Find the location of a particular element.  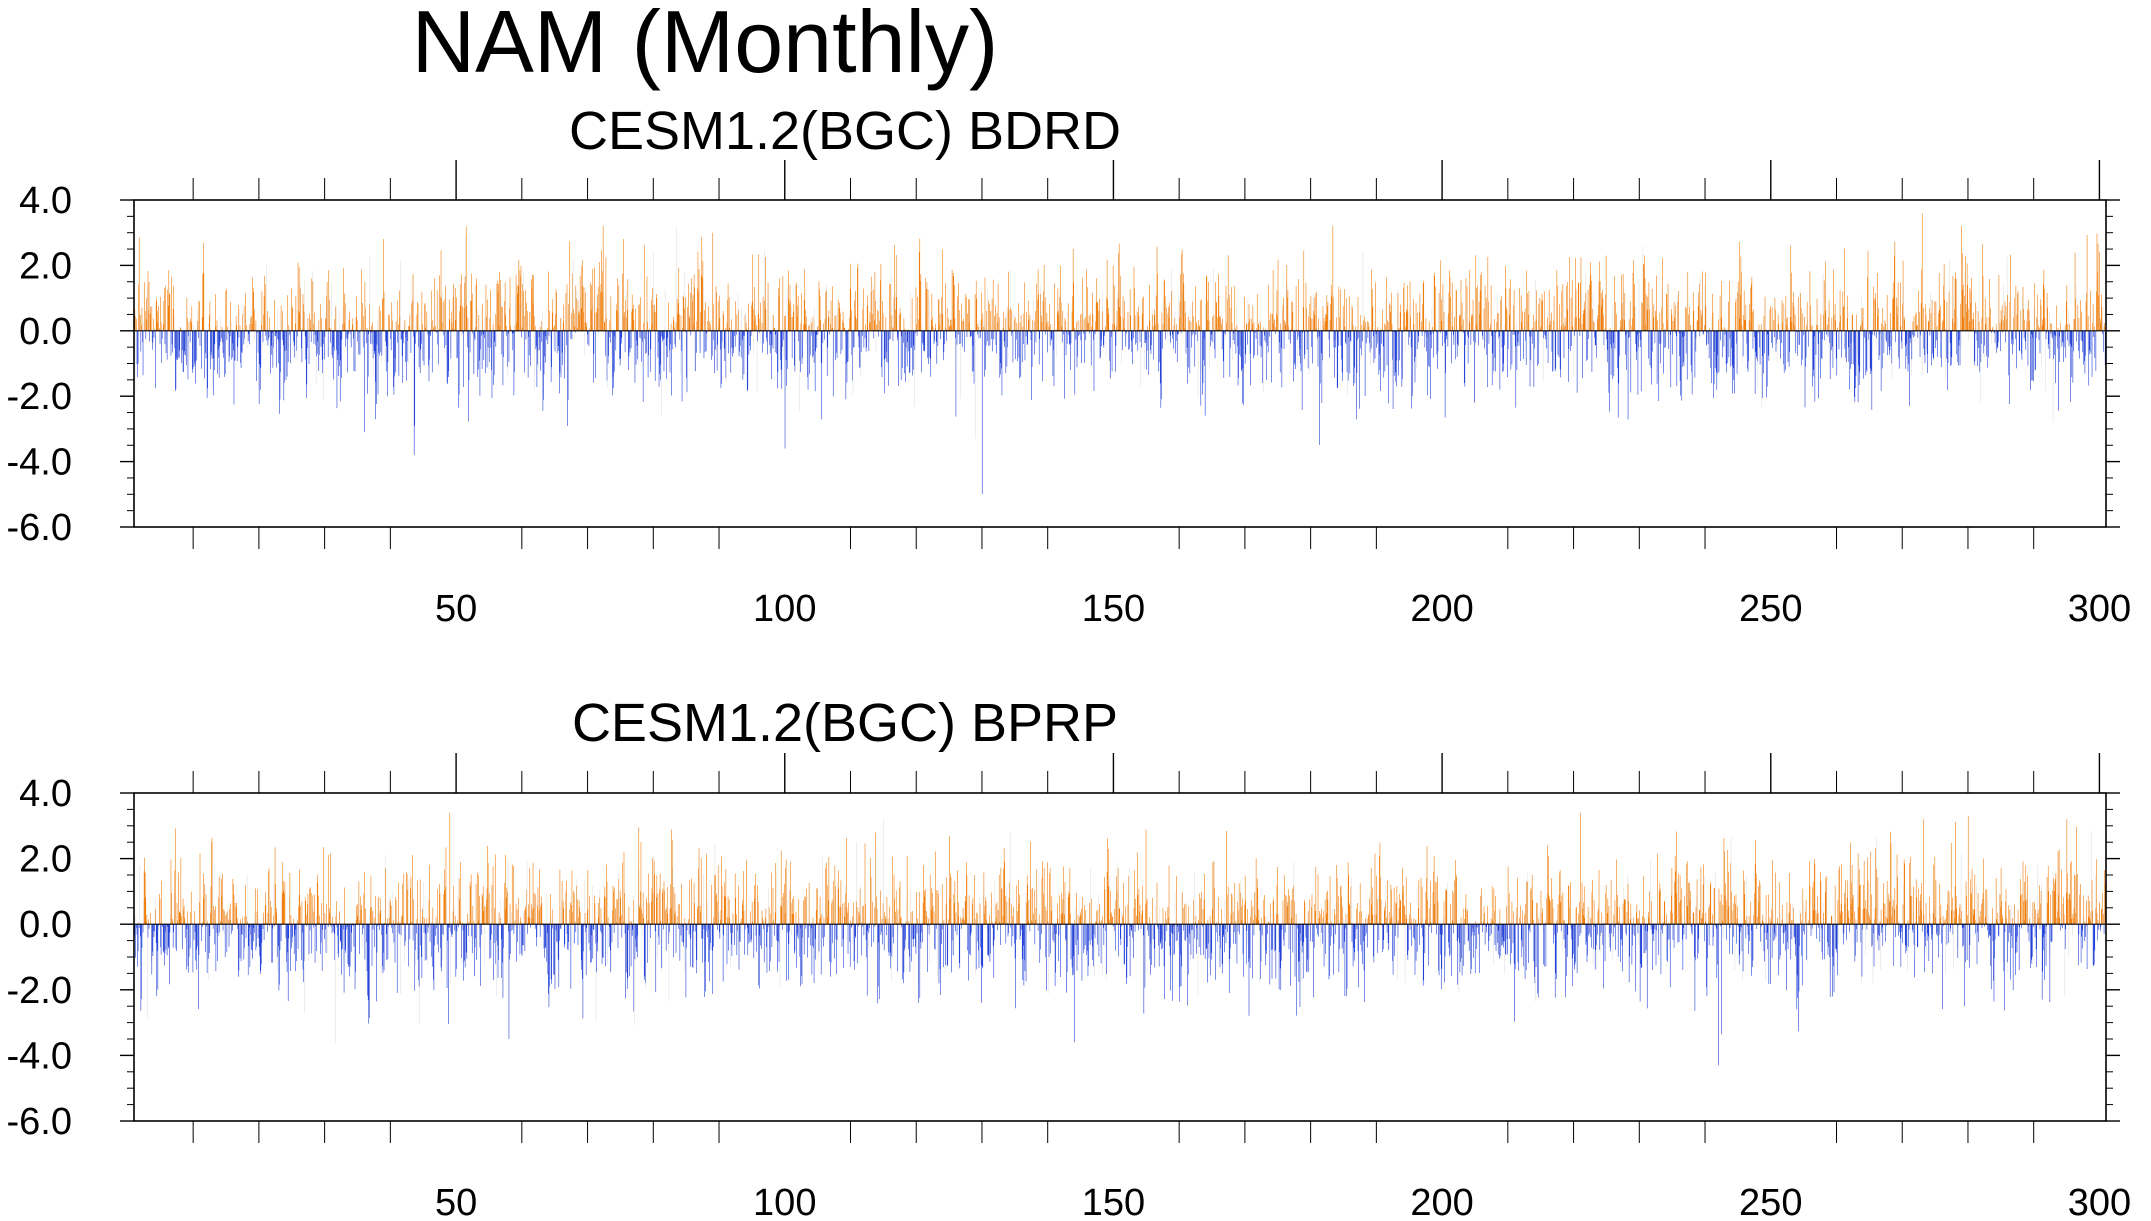

y-tick-label: -2.0 is located at coordinates (39, 397).